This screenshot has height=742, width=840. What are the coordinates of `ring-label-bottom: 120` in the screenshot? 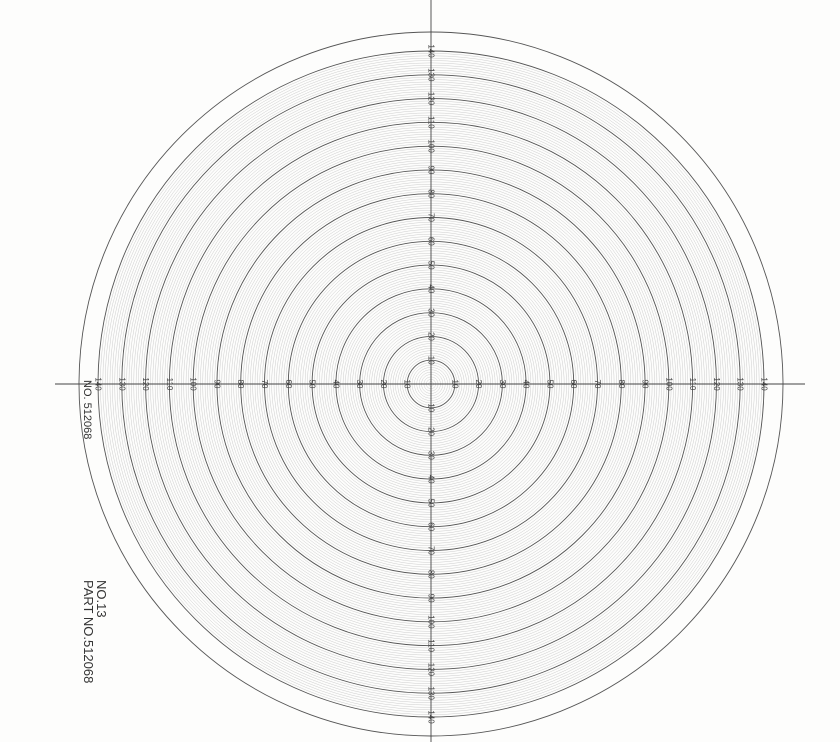 It's located at (431, 670).